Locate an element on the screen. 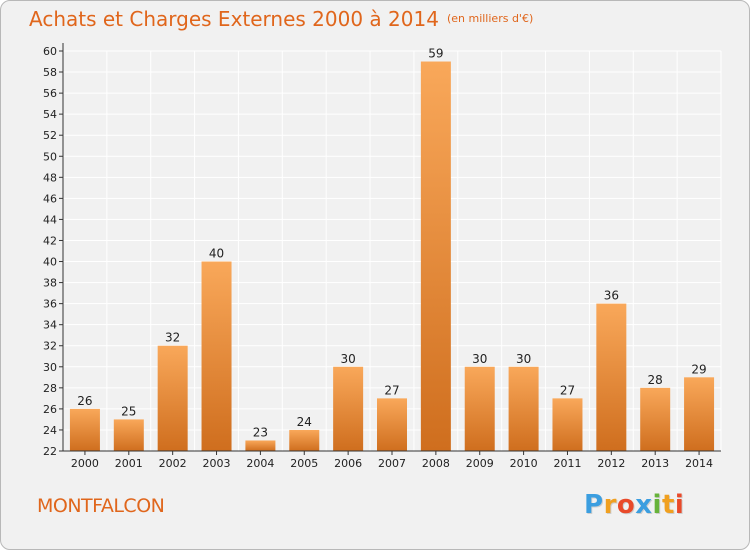 The height and width of the screenshot is (550, 750). y-tick-label: 34 is located at coordinates (50, 325).